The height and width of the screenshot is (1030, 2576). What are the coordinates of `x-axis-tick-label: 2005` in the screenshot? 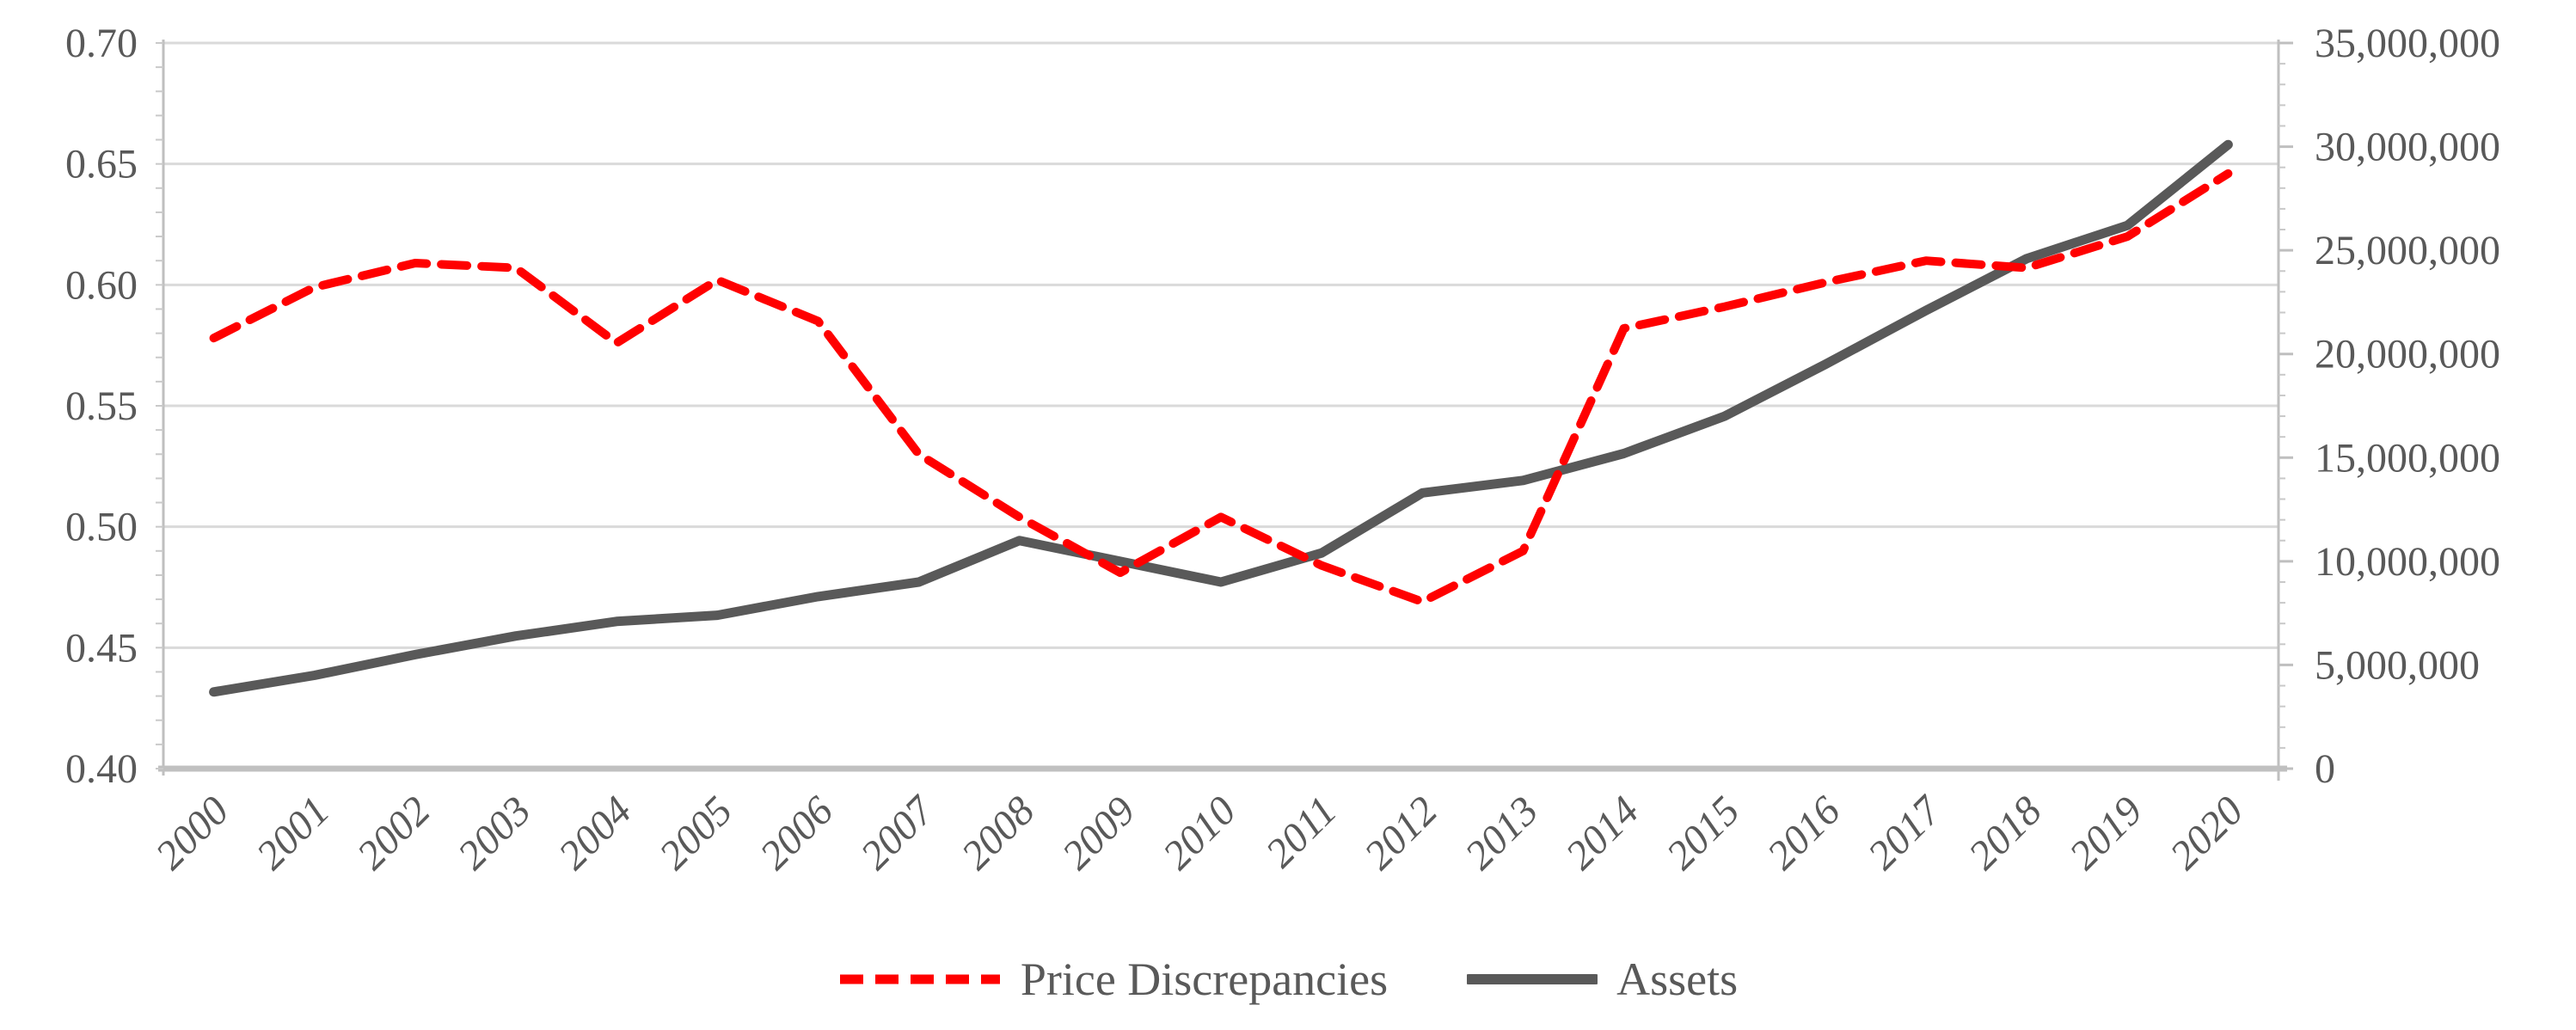 It's located at (696, 833).